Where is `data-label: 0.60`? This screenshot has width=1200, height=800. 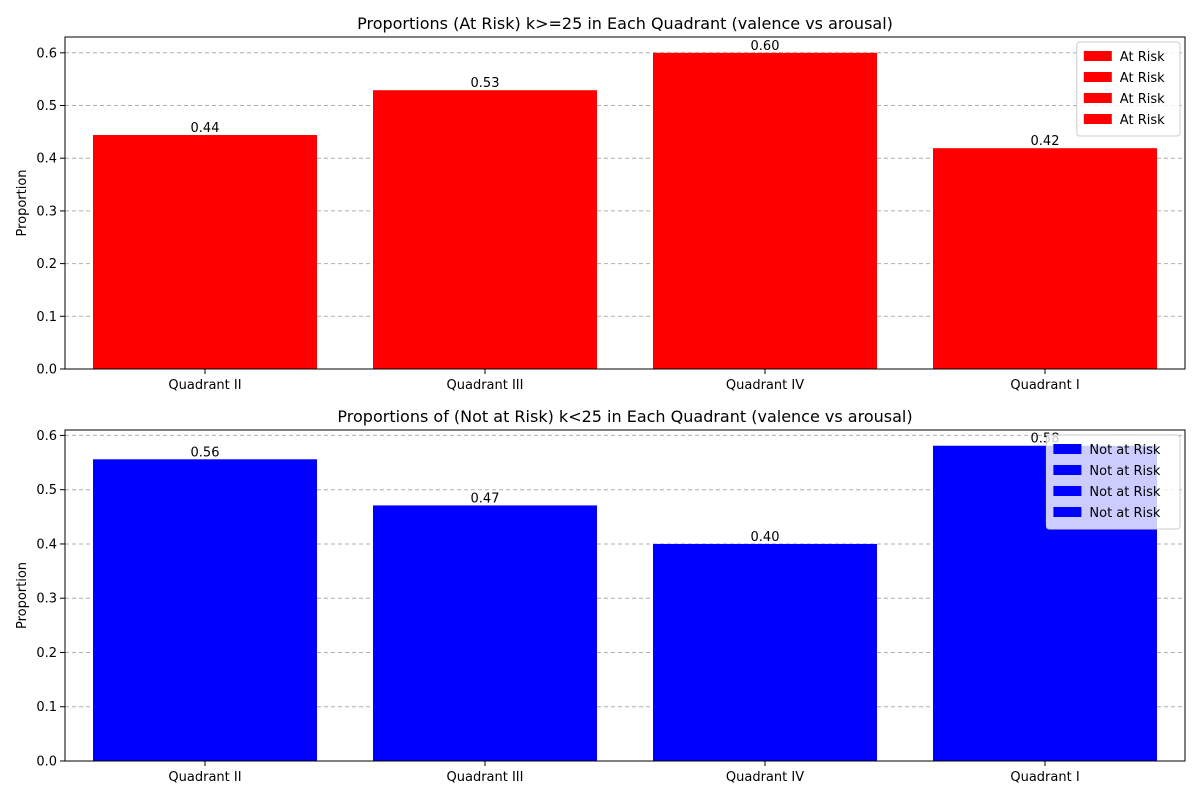 data-label: 0.60 is located at coordinates (765, 46).